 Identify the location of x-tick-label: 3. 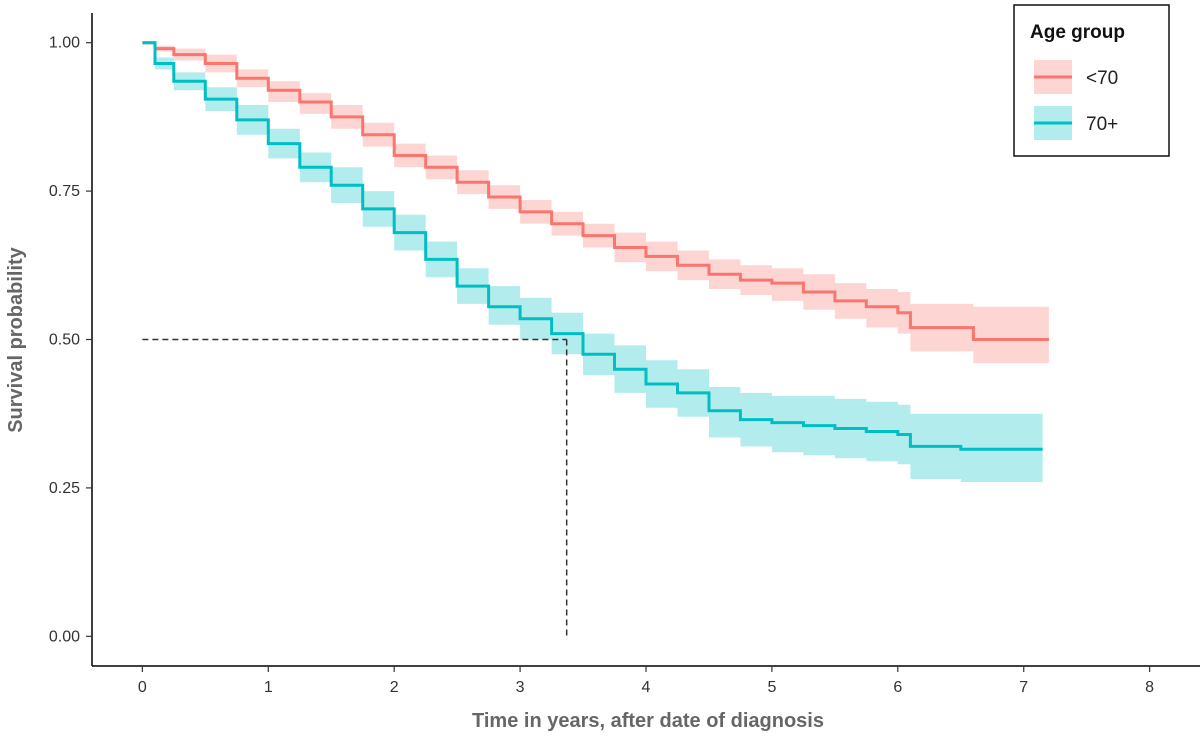
(520, 687).